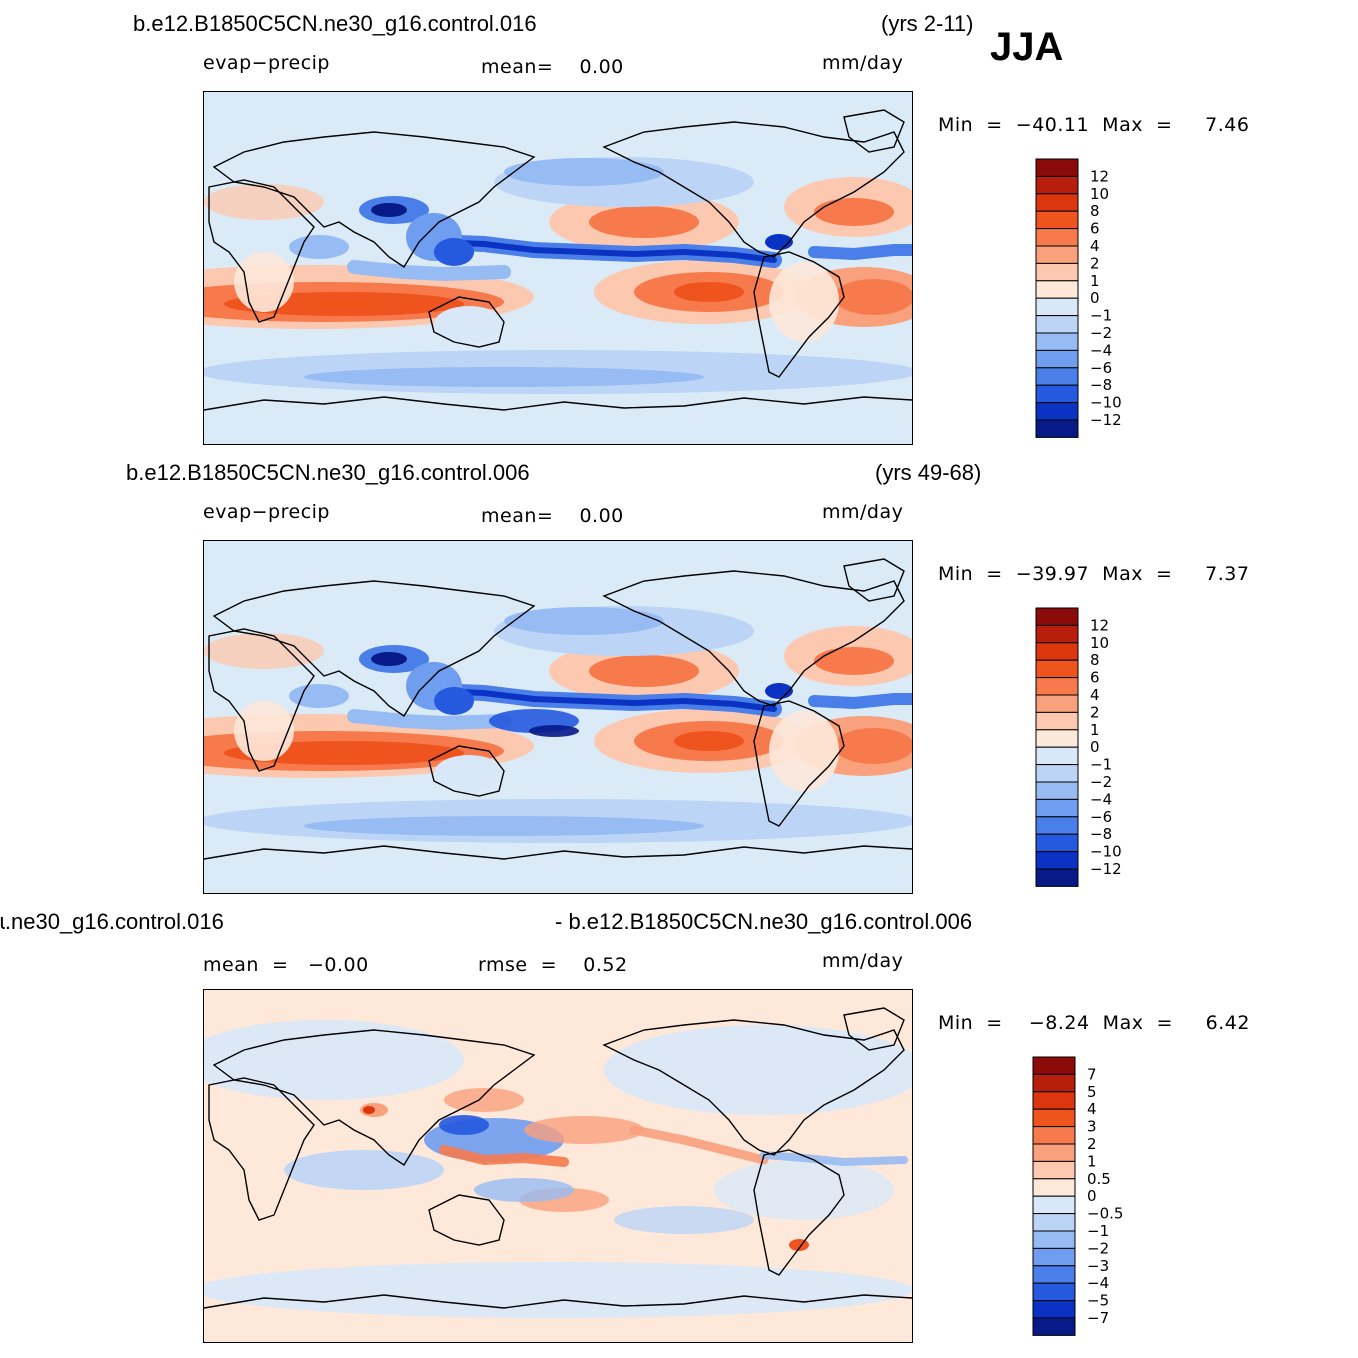 This screenshot has width=1358, height=1358. Describe the element at coordinates (266, 512) in the screenshot. I see `panel-2-variable: evap−precip` at that location.